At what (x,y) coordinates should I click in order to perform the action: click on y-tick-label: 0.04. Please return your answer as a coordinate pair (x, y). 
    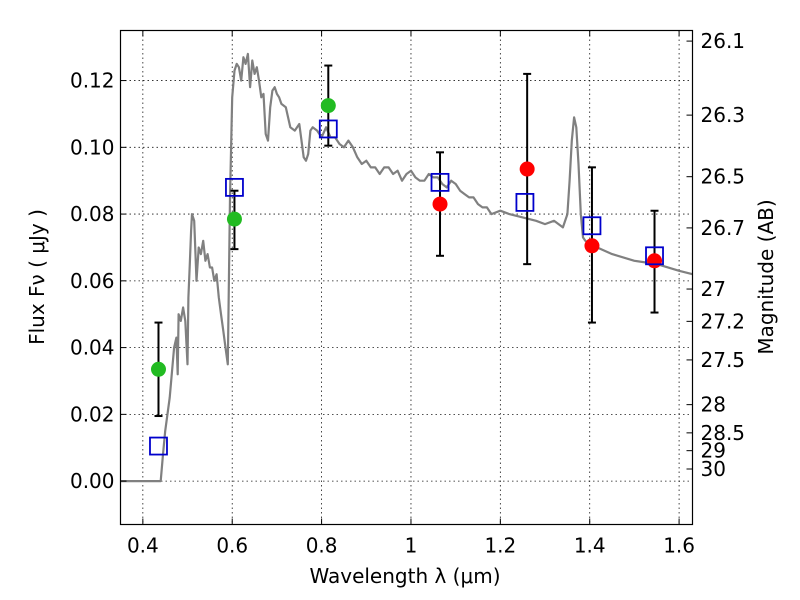
    Looking at the image, I should click on (92, 348).